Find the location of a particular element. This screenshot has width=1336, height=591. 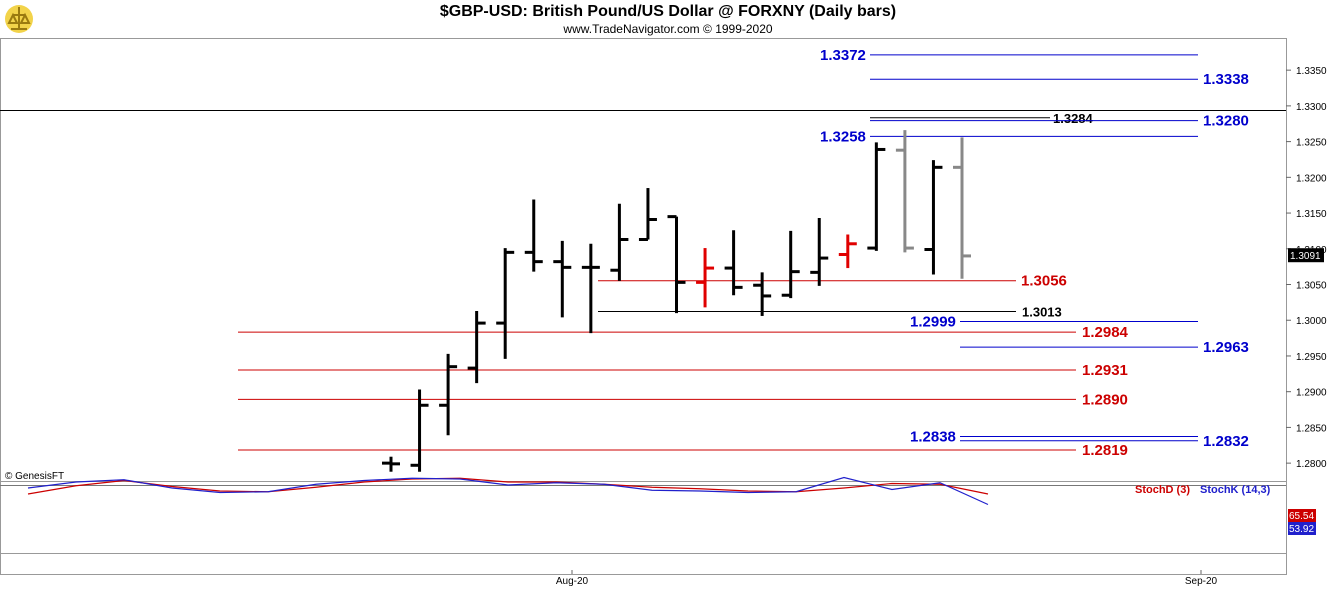

chart-subtitle: www.TradeNavigator.com © 1999-2020 is located at coordinates (668, 29).